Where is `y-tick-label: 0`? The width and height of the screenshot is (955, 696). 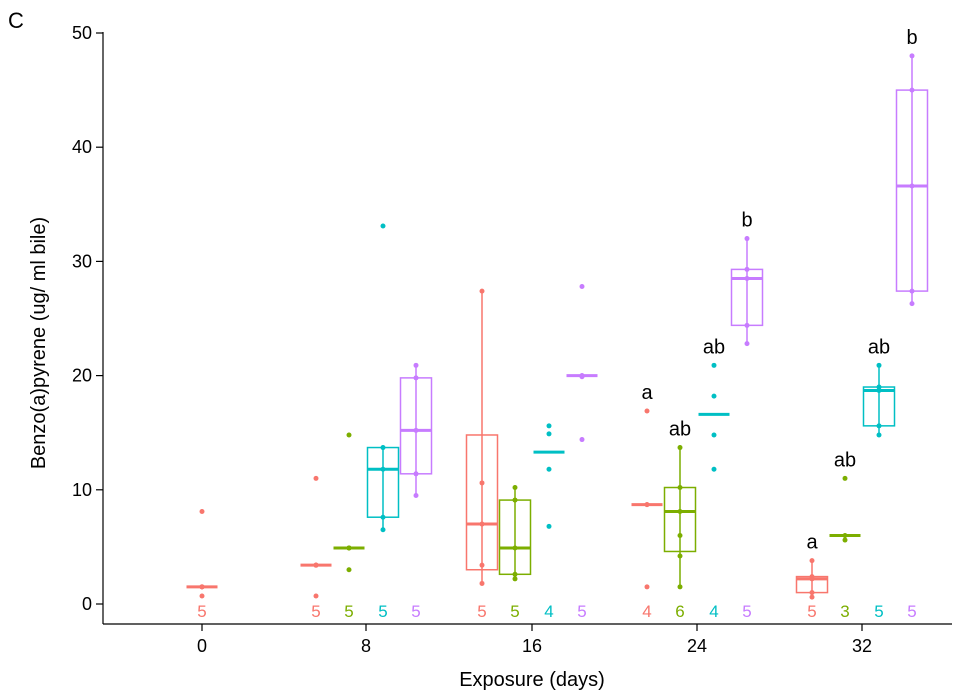
y-tick-label: 0 is located at coordinates (87, 604).